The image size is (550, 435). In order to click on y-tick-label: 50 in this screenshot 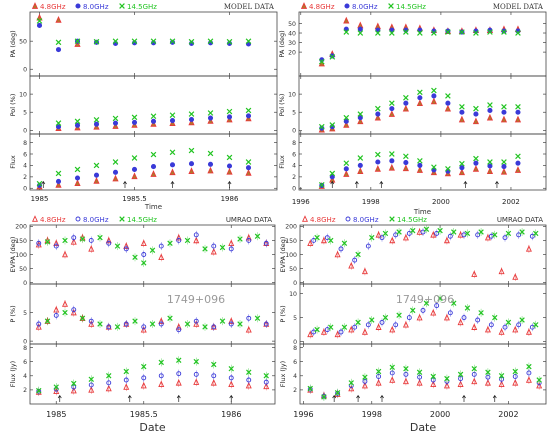, I will do `click(293, 269)`.